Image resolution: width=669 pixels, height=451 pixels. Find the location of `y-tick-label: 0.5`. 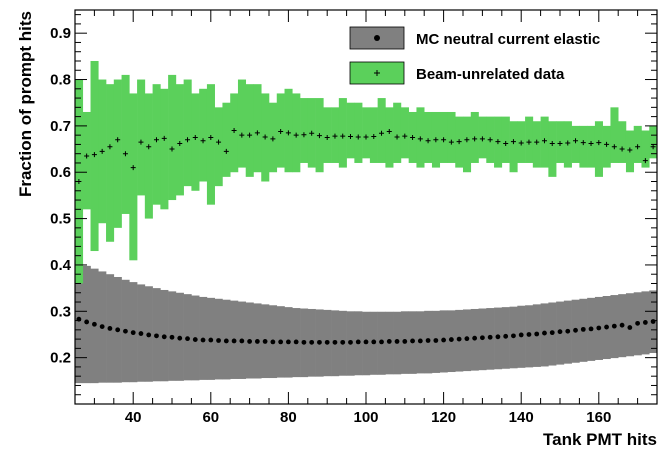

y-tick-label: 0.5 is located at coordinates (60, 219).